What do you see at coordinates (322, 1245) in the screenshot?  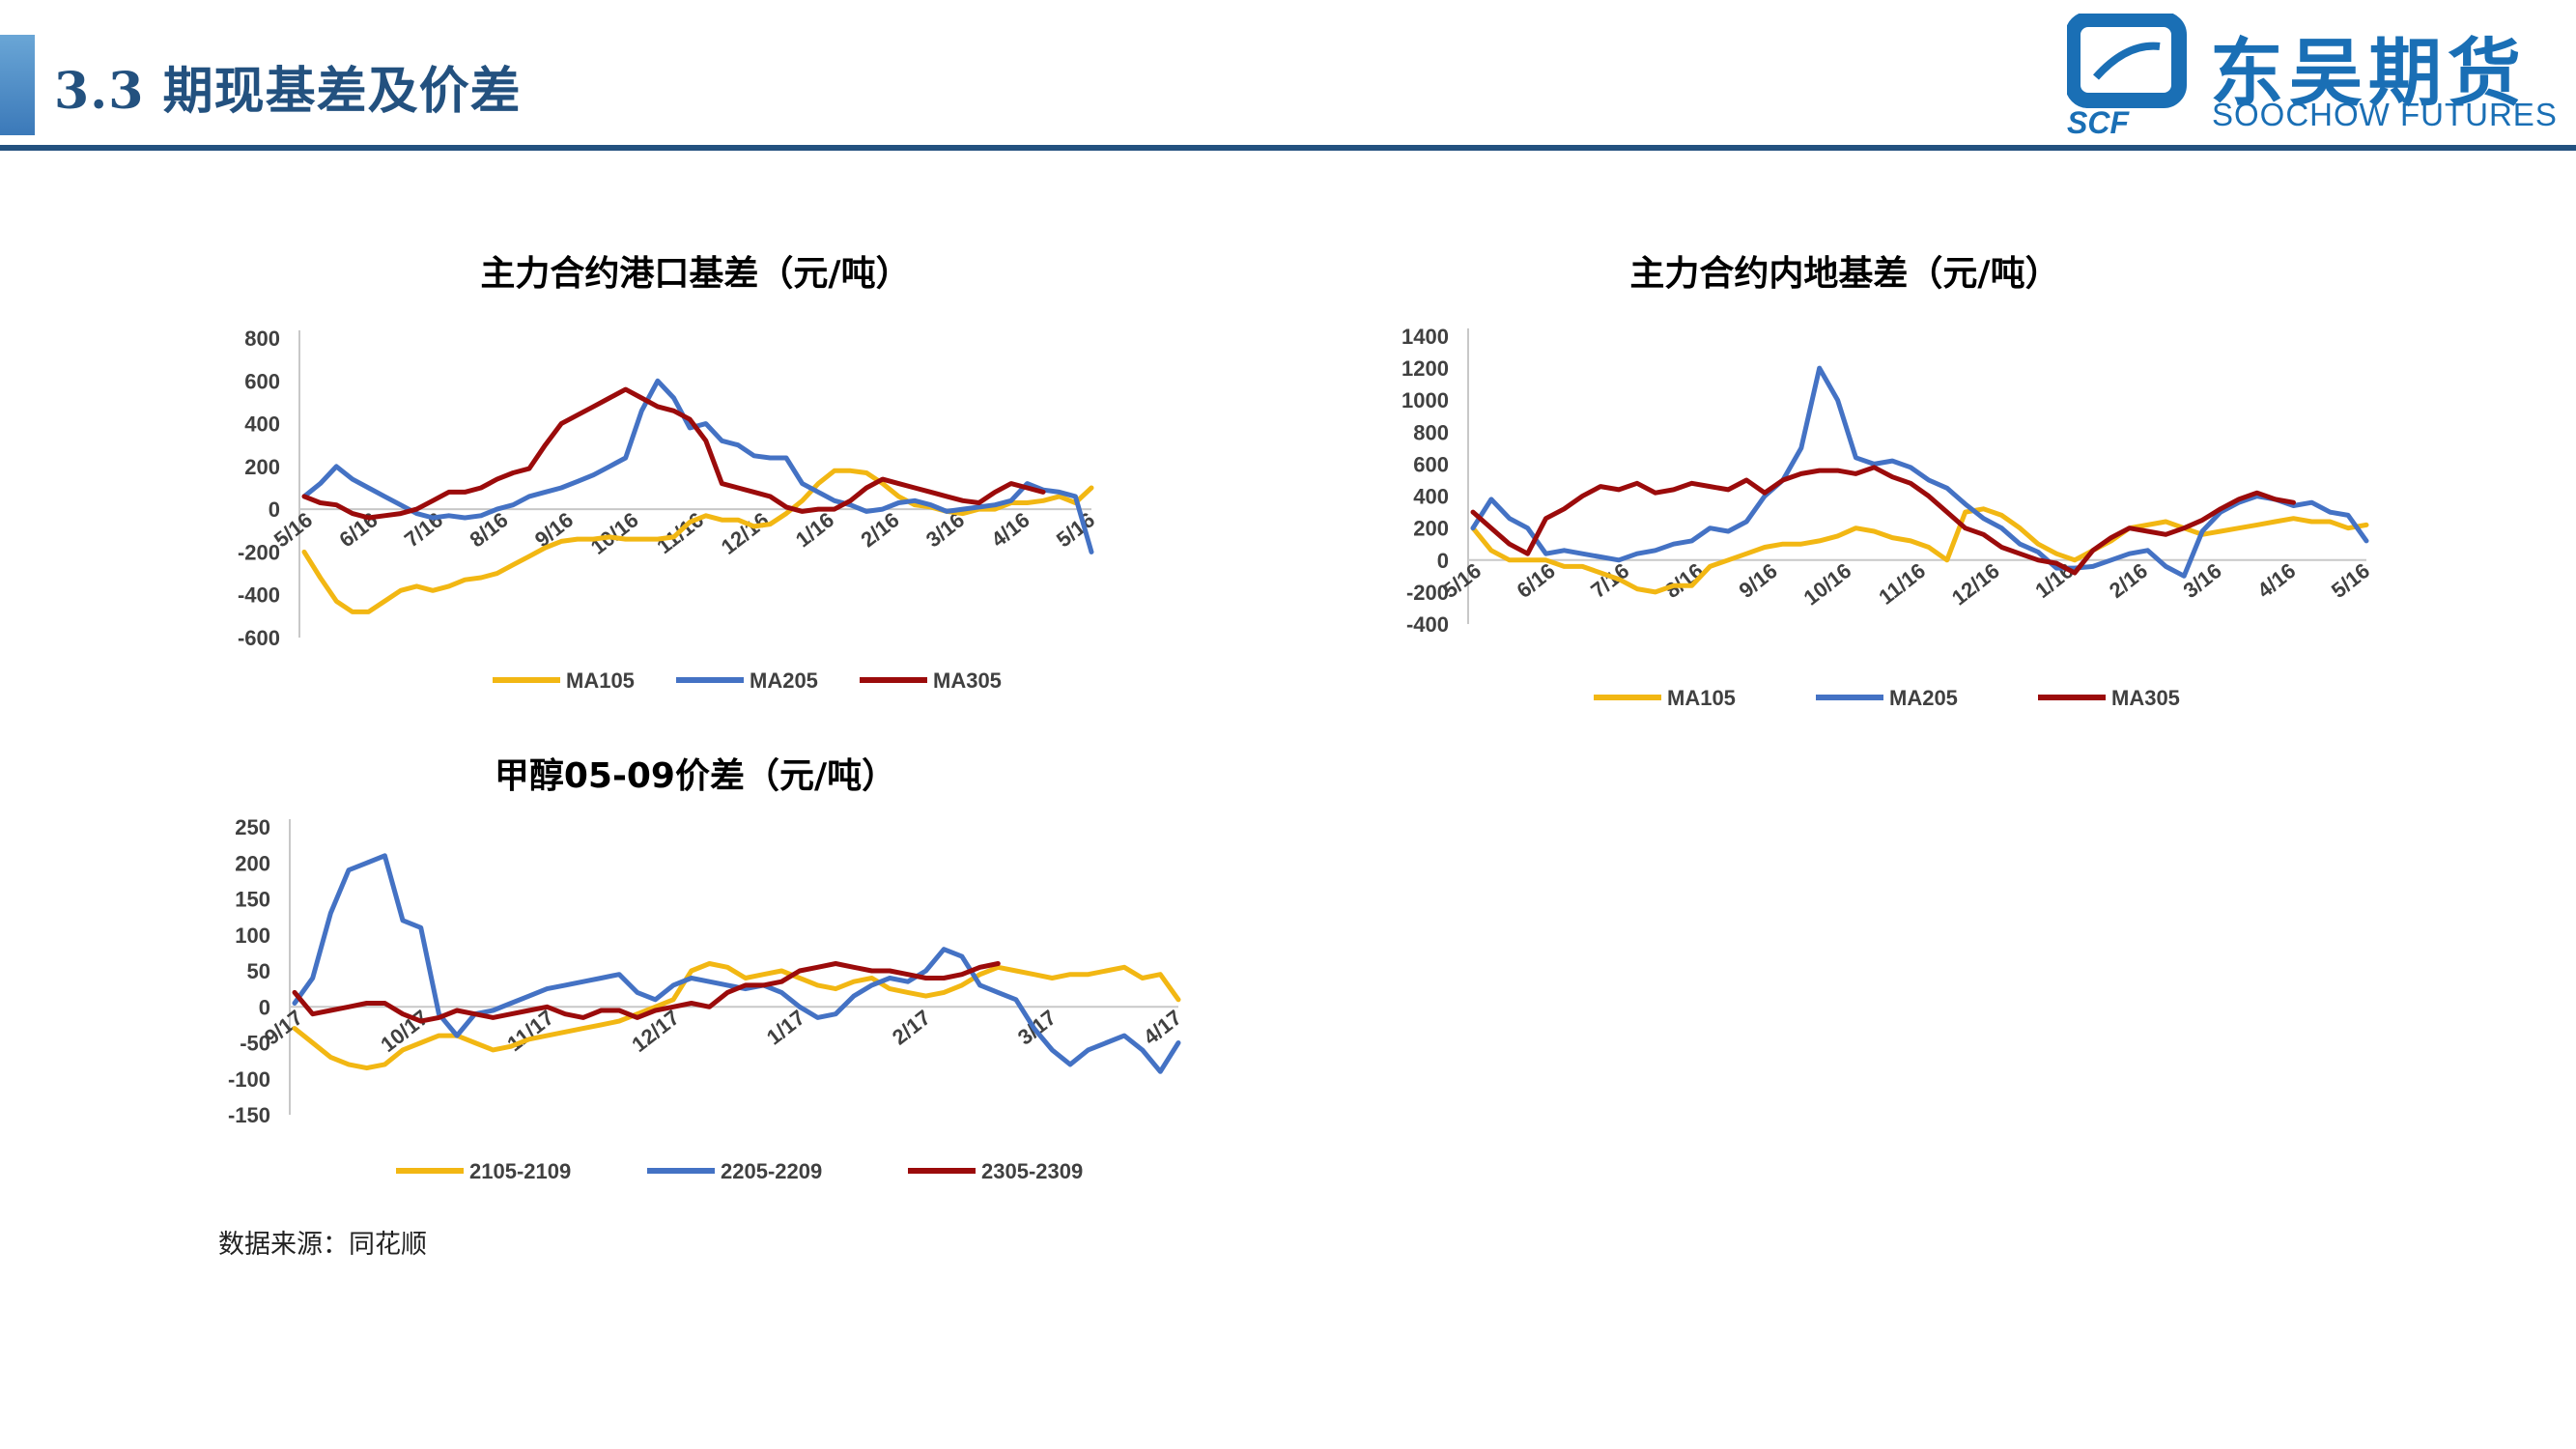 I see `source-note: 数据来源：同花顺` at bounding box center [322, 1245].